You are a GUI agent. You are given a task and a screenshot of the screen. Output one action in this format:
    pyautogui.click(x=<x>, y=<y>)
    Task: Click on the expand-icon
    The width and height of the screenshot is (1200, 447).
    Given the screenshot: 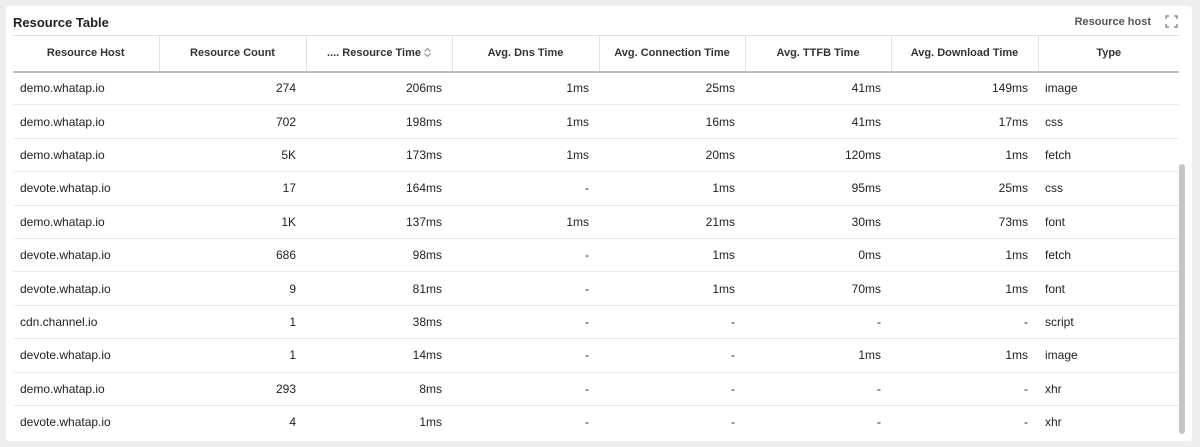 What is the action you would take?
    pyautogui.click(x=1171, y=21)
    